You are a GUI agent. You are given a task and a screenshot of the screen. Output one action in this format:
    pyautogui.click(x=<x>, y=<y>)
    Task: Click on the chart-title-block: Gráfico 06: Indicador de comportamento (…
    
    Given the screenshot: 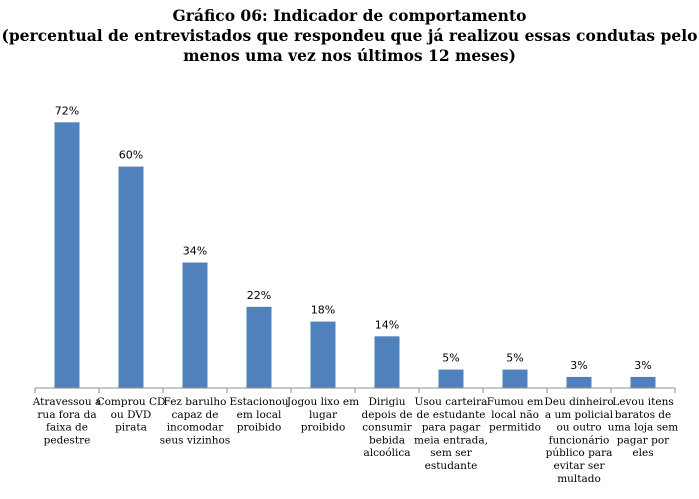 What is the action you would take?
    pyautogui.click(x=349, y=36)
    